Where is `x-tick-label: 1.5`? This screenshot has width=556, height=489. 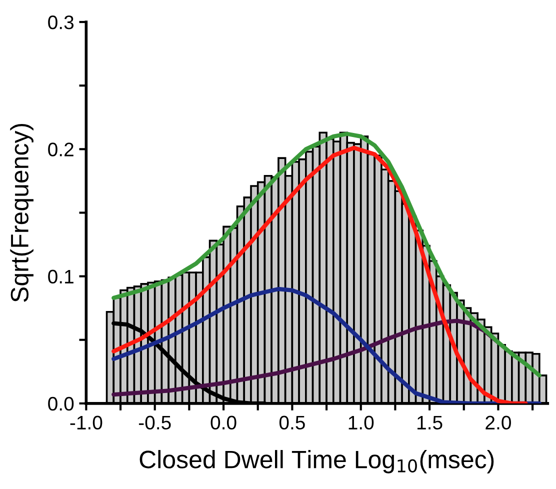 x-tick-label: 1.5 is located at coordinates (430, 423).